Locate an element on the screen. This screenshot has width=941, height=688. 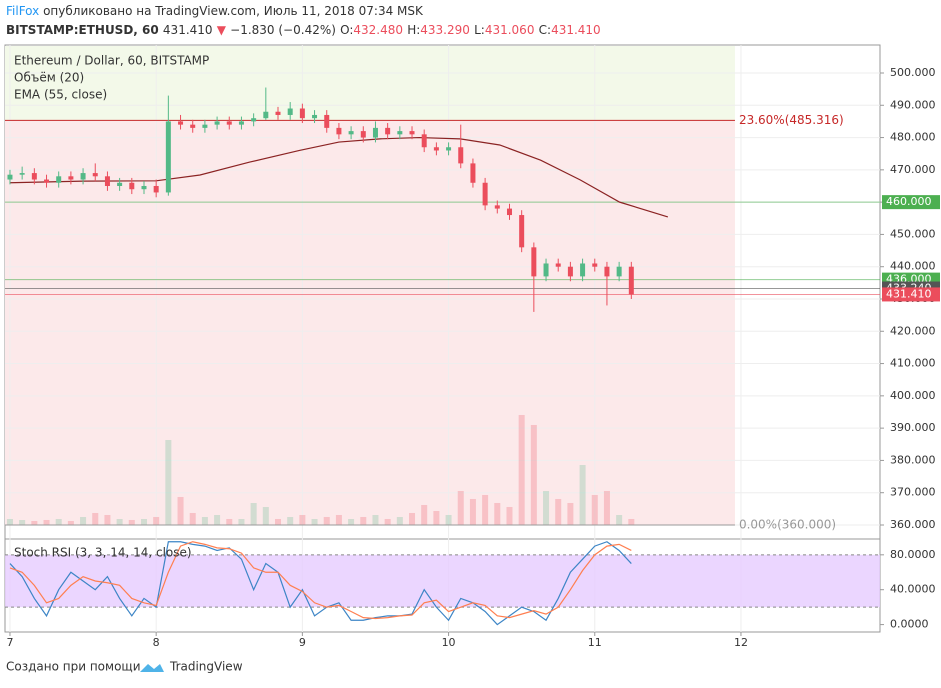
stoch-band is located at coordinates (442, 581).